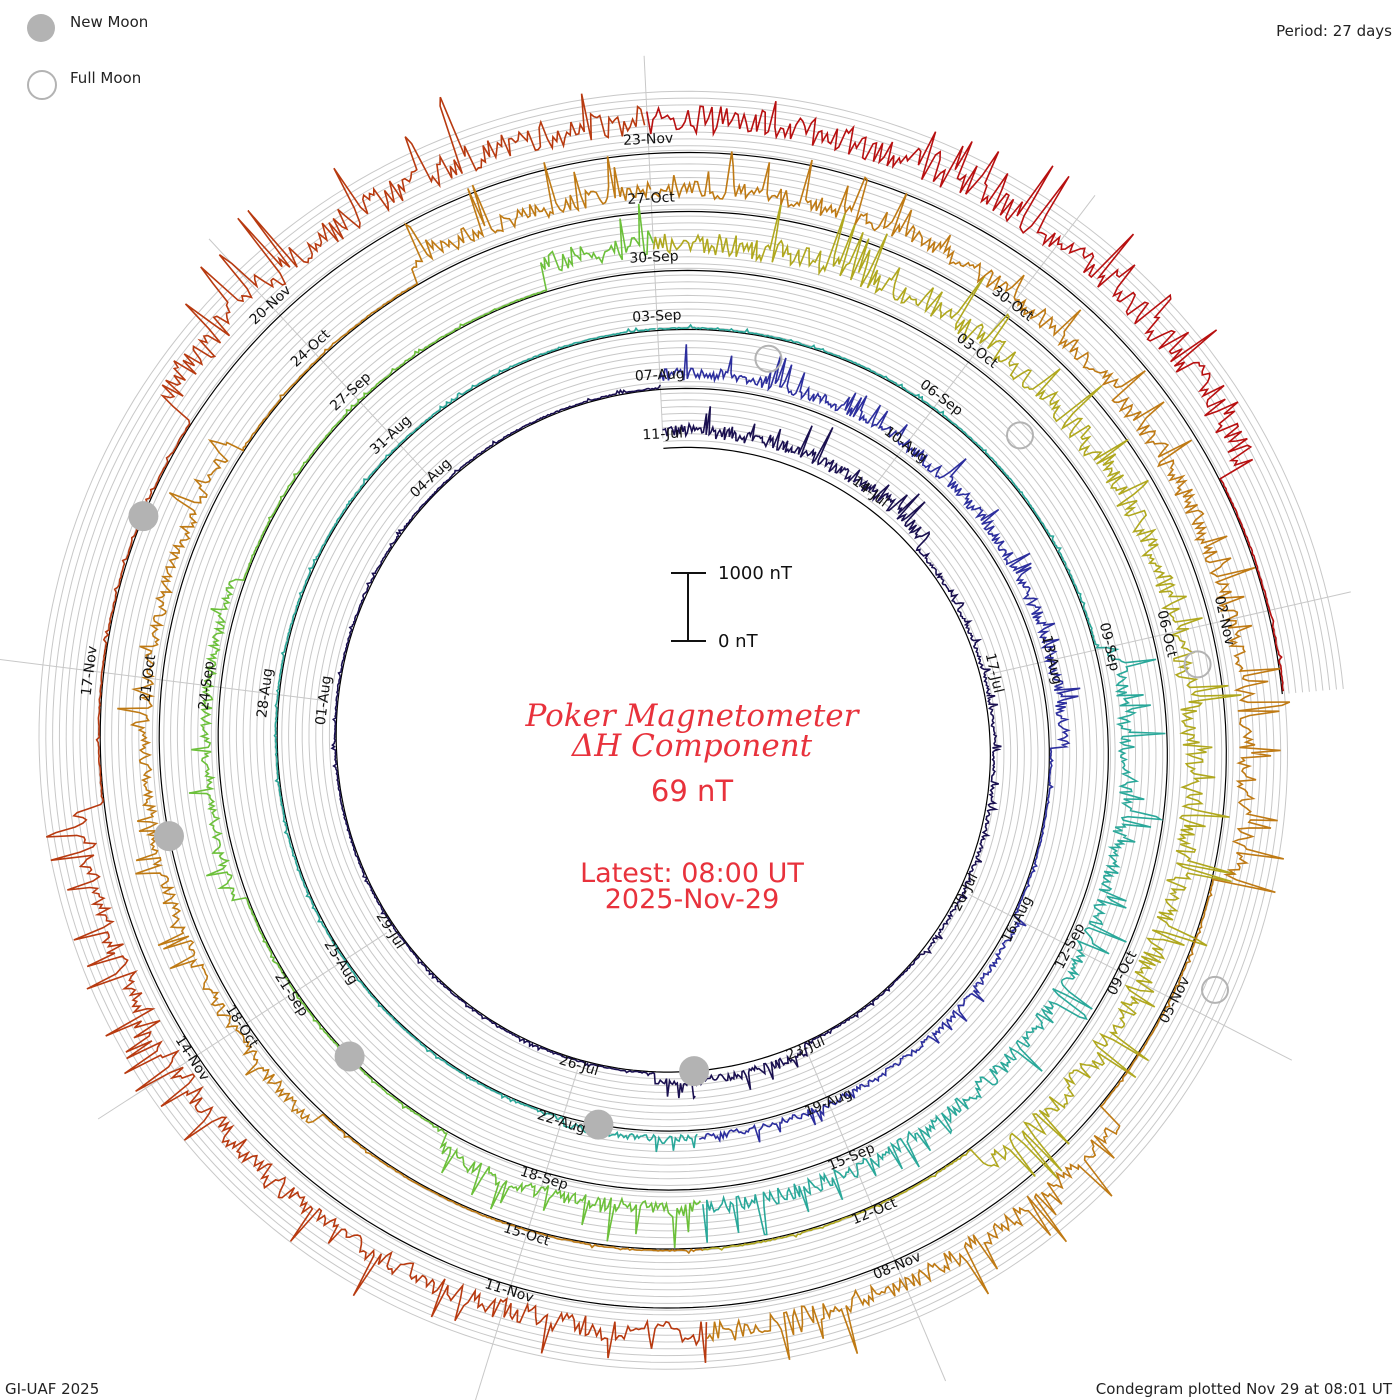 The height and width of the screenshot is (1400, 1400). I want to click on date-label: 14-Jul, so click(870, 491).